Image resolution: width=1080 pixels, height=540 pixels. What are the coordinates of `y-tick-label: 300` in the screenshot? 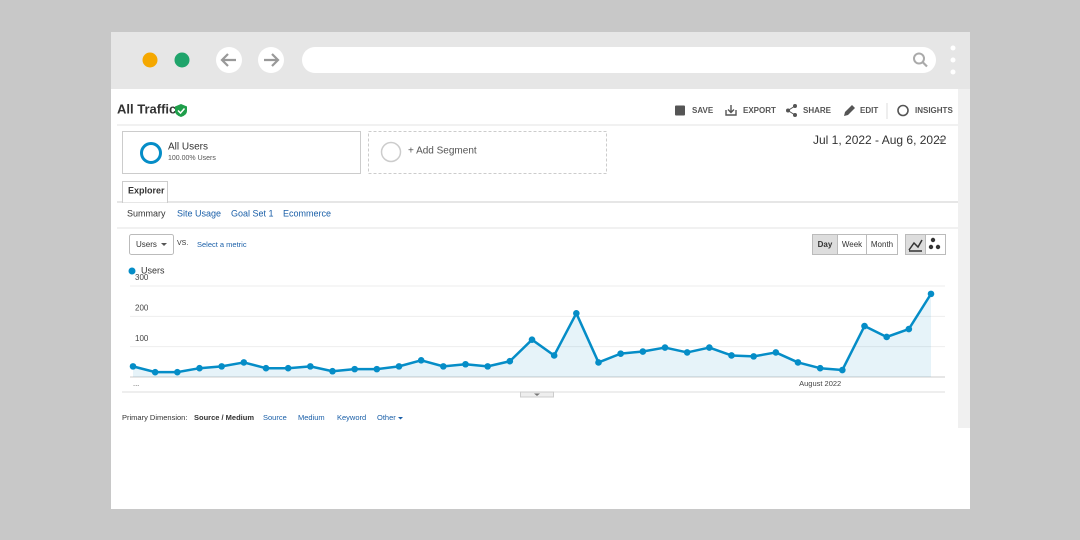 It's located at (142, 277).